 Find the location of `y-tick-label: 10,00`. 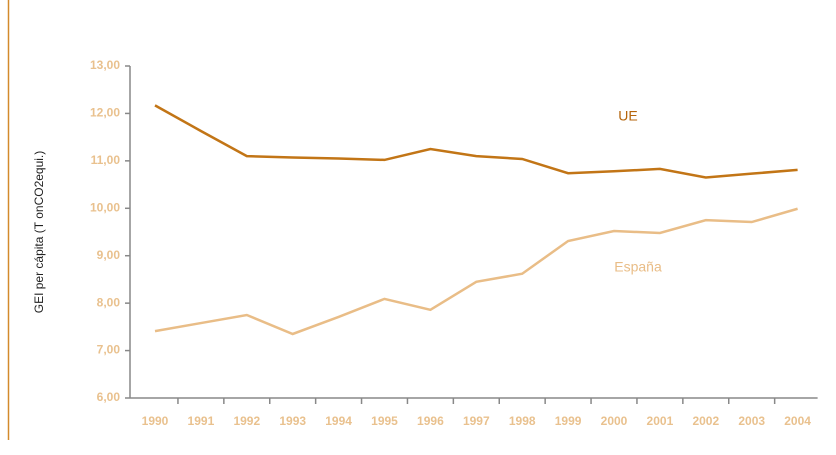

y-tick-label: 10,00 is located at coordinates (105, 207).